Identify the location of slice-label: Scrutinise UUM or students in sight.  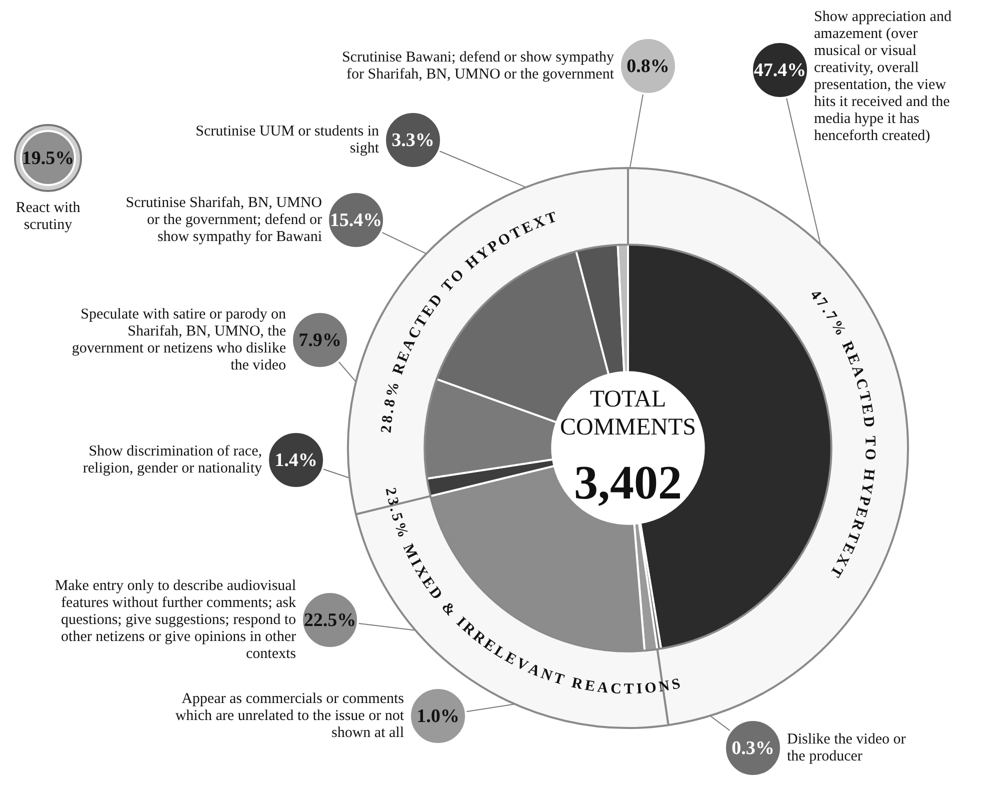
(288, 139).